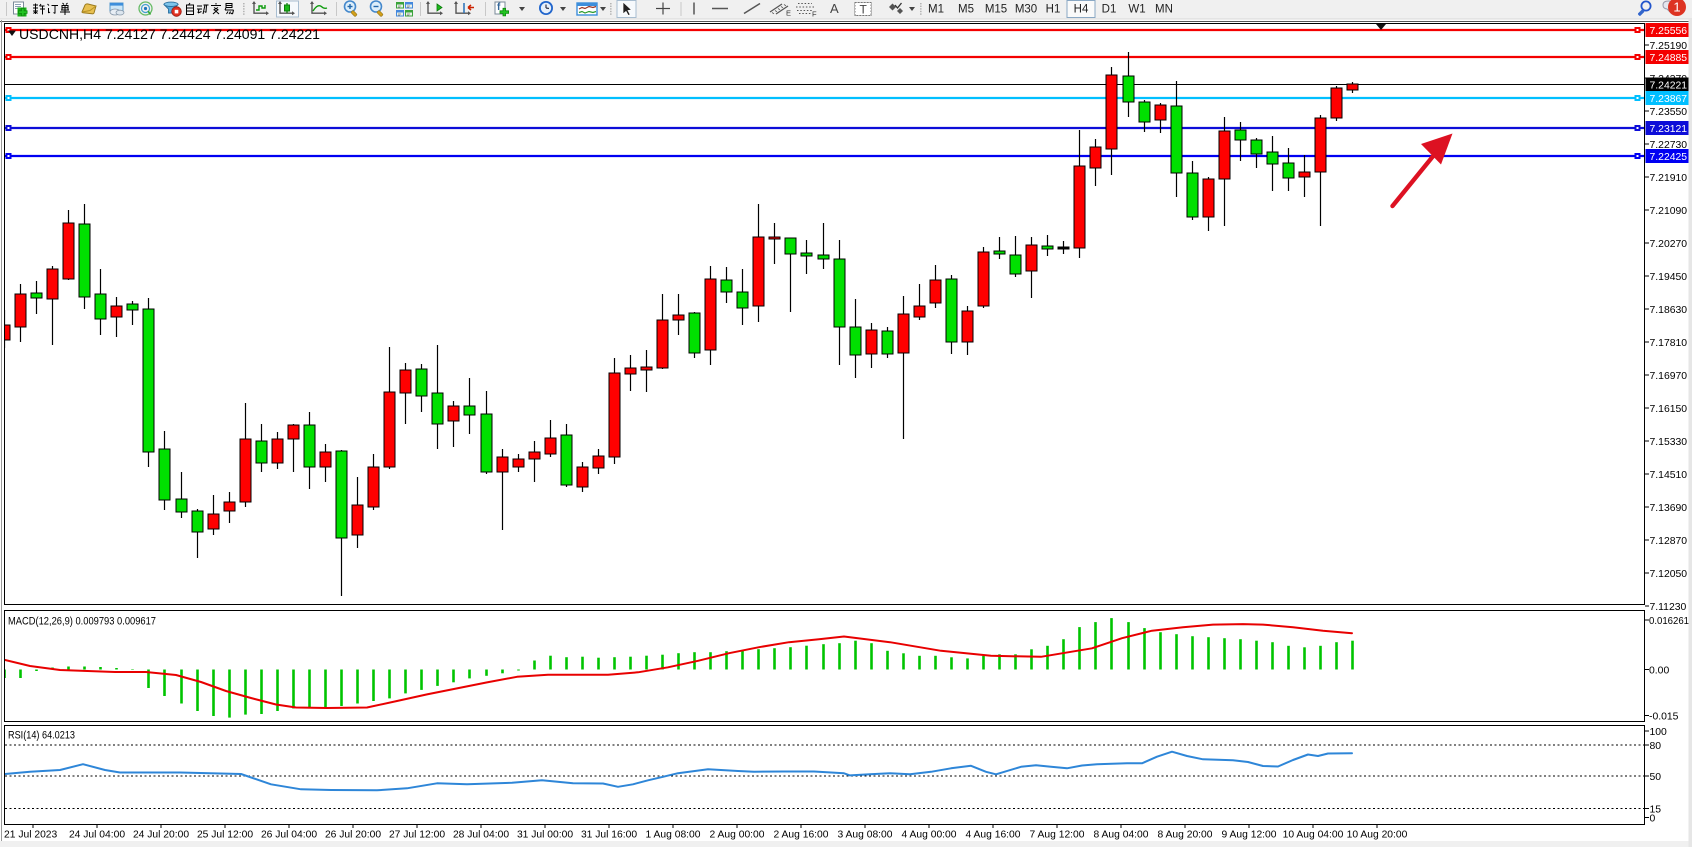 This screenshot has width=1692, height=847. I want to click on svg-text: 7.25556, so click(1669, 31).